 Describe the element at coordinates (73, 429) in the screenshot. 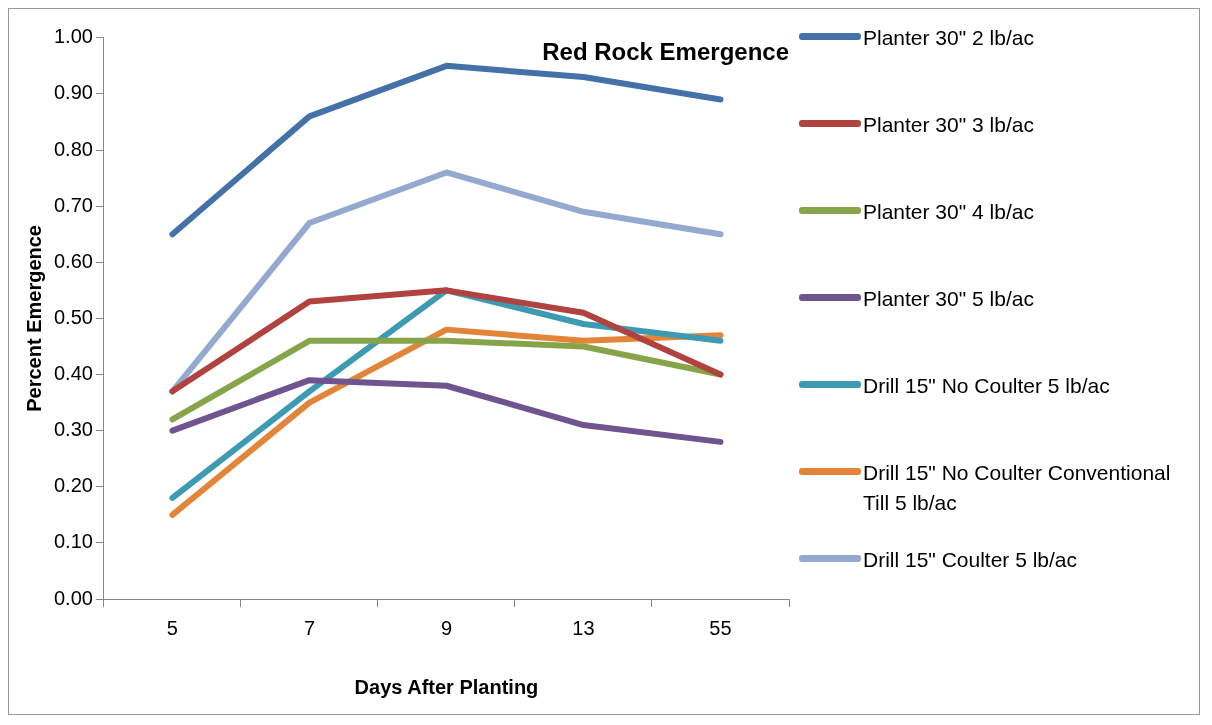

I see `y-tick-label: 0.30` at that location.